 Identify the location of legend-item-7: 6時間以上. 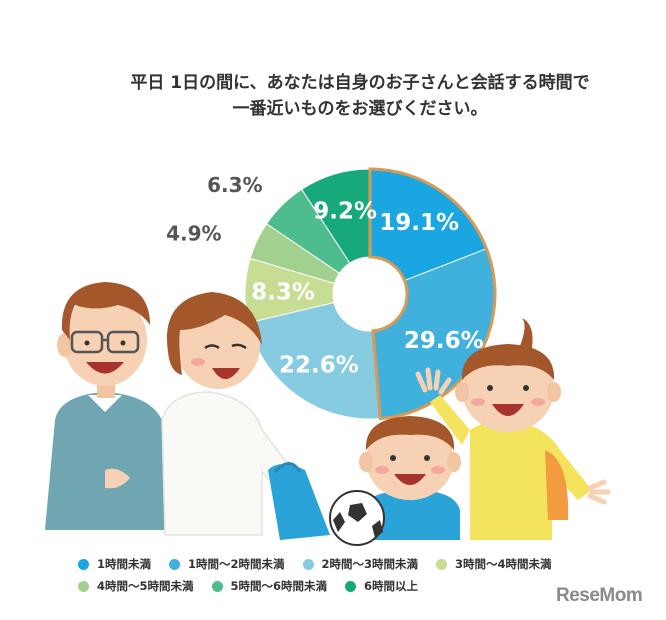
(381, 586).